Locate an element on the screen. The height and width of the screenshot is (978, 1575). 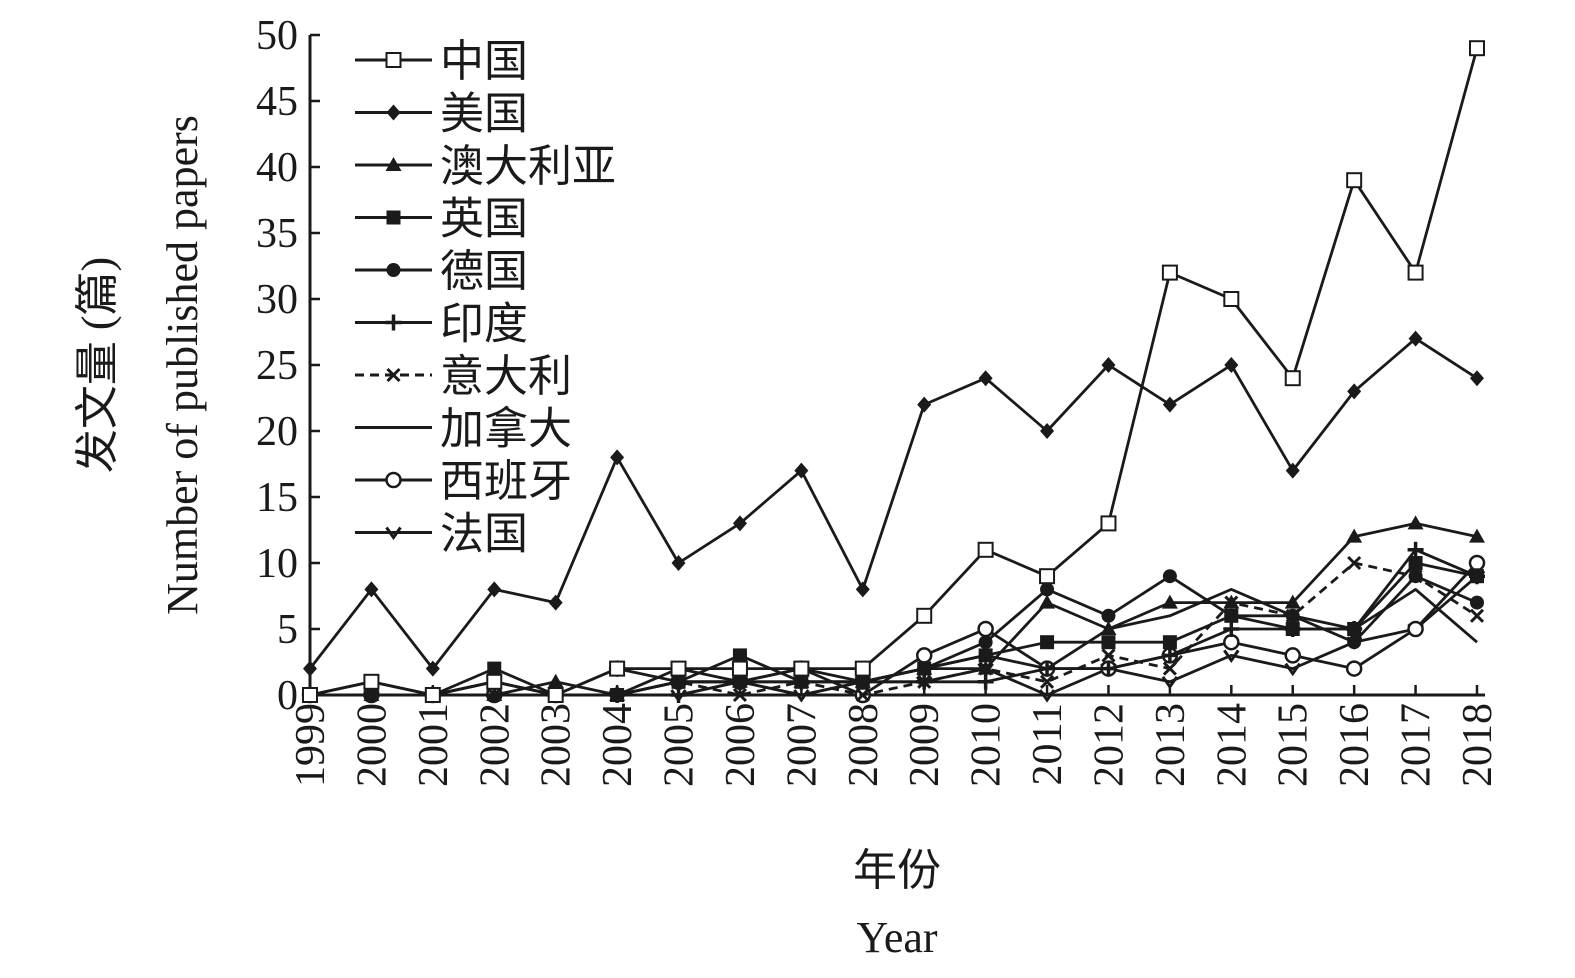
legend-label: 澳大利亚 is located at coordinates (528, 166).